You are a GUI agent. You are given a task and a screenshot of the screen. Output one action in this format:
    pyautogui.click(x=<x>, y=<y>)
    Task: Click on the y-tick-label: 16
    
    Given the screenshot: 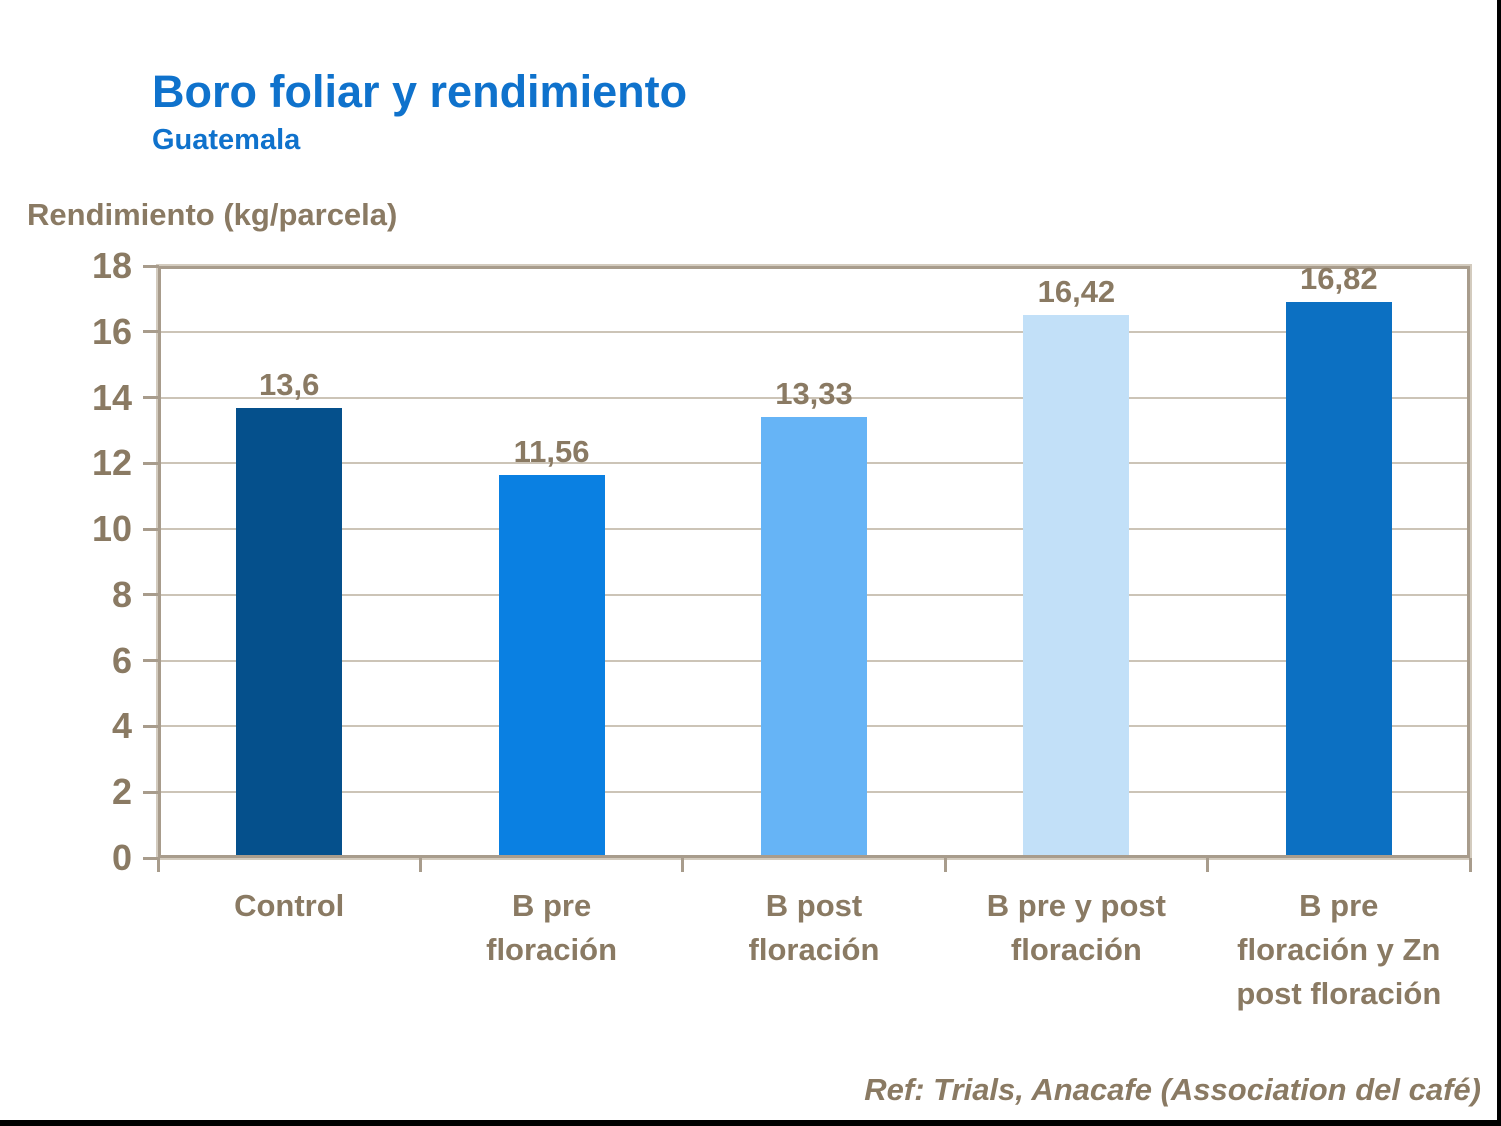 What is the action you would take?
    pyautogui.click(x=111, y=331)
    